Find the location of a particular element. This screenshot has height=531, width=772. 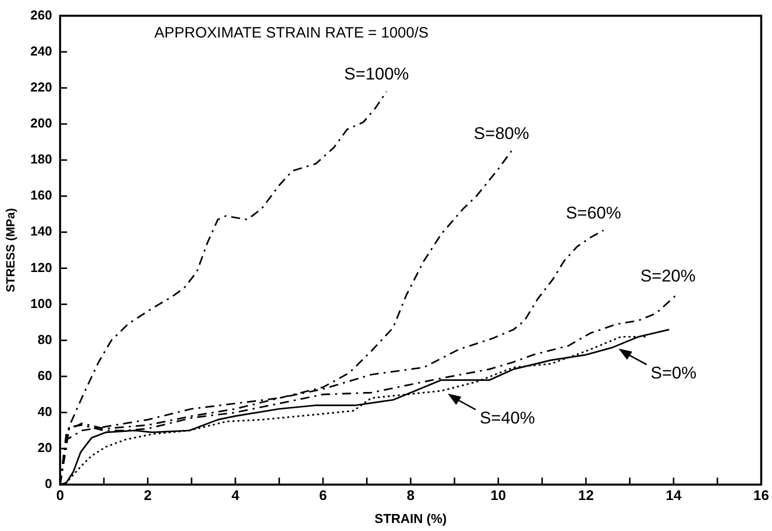

x-tick-label: 6 is located at coordinates (323, 494).